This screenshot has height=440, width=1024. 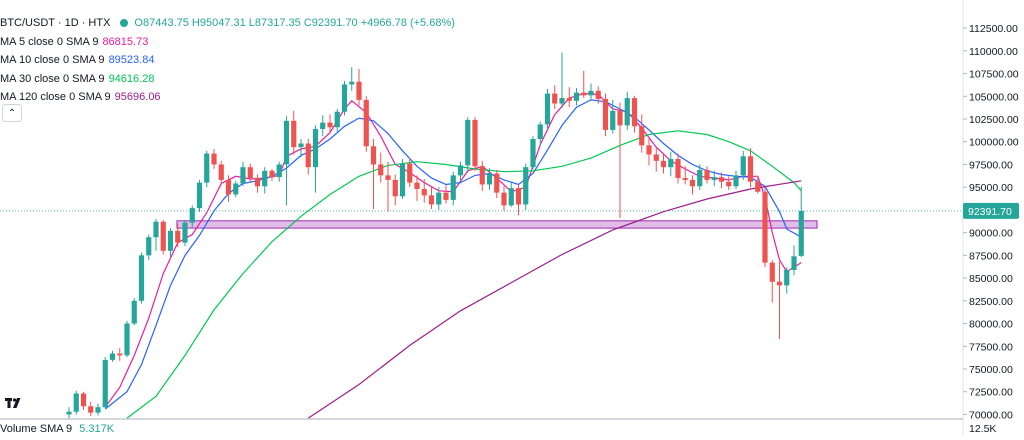 I want to click on indicator-ma120: MA 120 close 0 SMA 9 95696.06, so click(x=227, y=97).